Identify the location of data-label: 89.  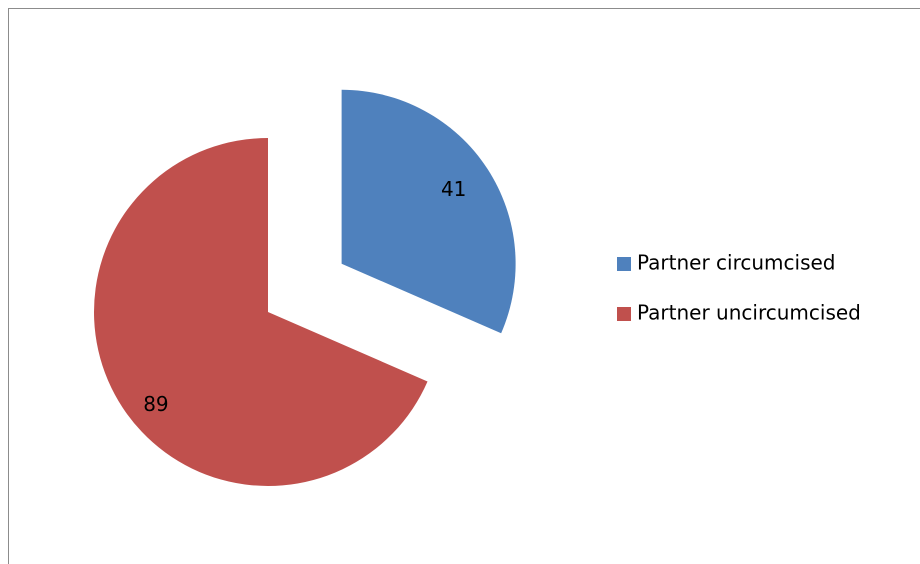
(155, 404).